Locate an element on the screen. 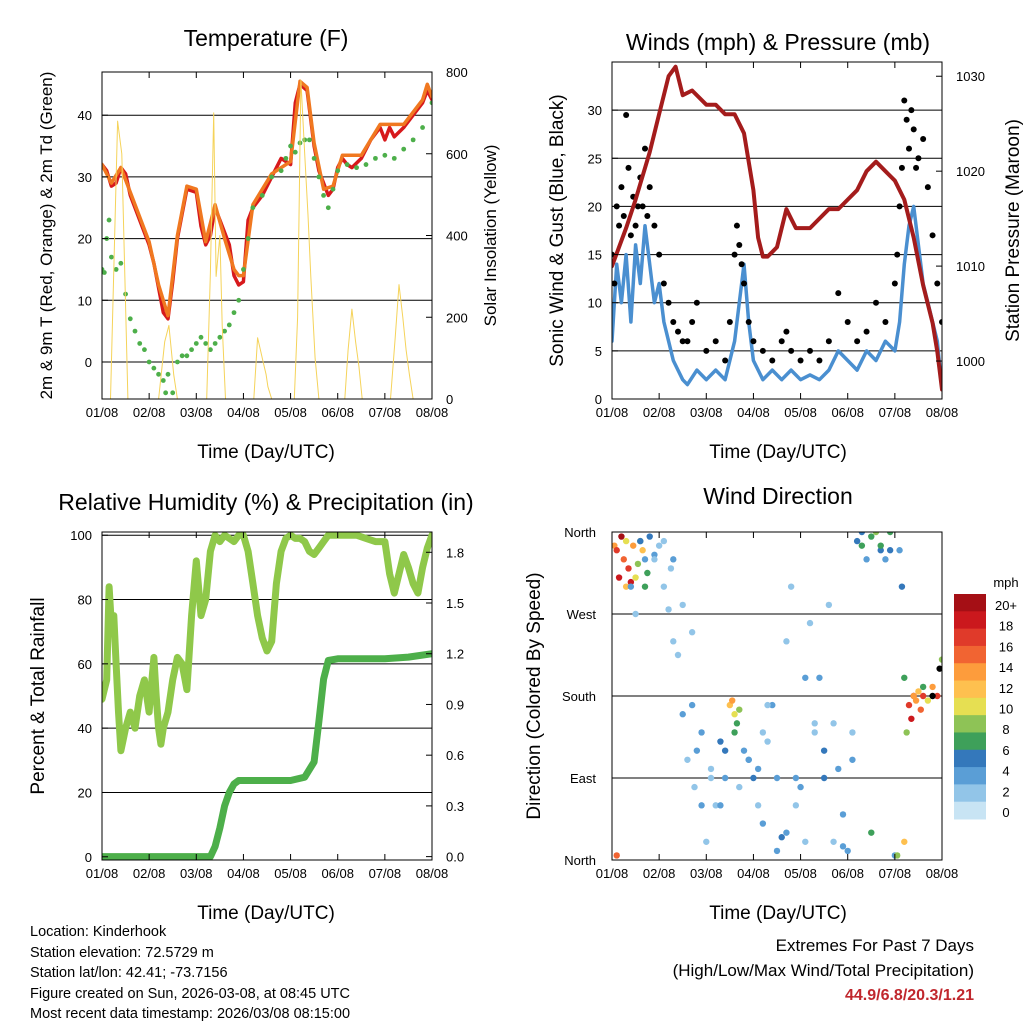 This screenshot has height=1025, width=1024. humidity-ytick-label: 100 is located at coordinates (81, 535).